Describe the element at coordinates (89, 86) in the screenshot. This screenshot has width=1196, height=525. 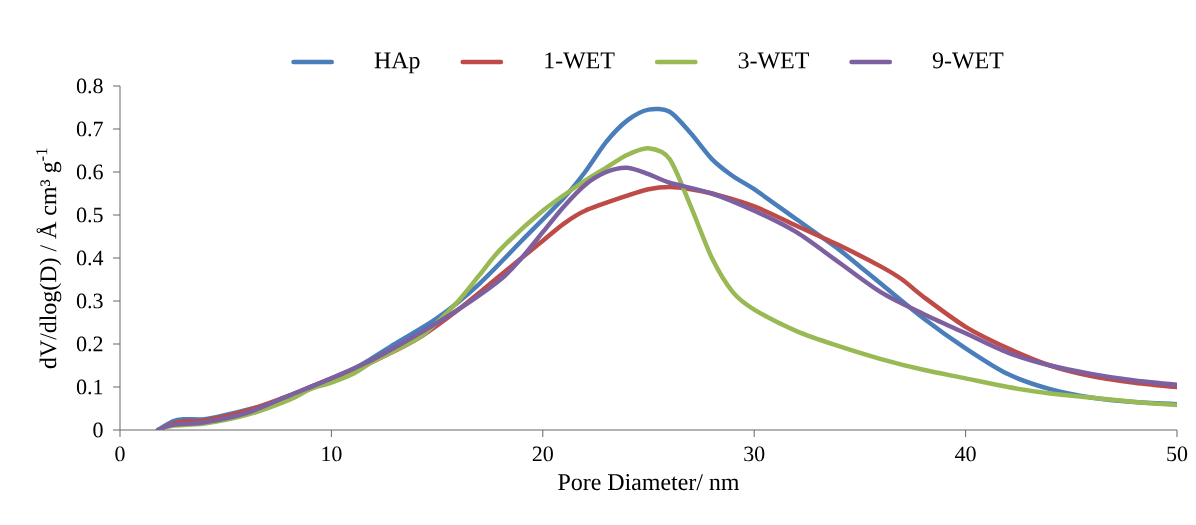
I see `y-tick-label: 0.8` at that location.